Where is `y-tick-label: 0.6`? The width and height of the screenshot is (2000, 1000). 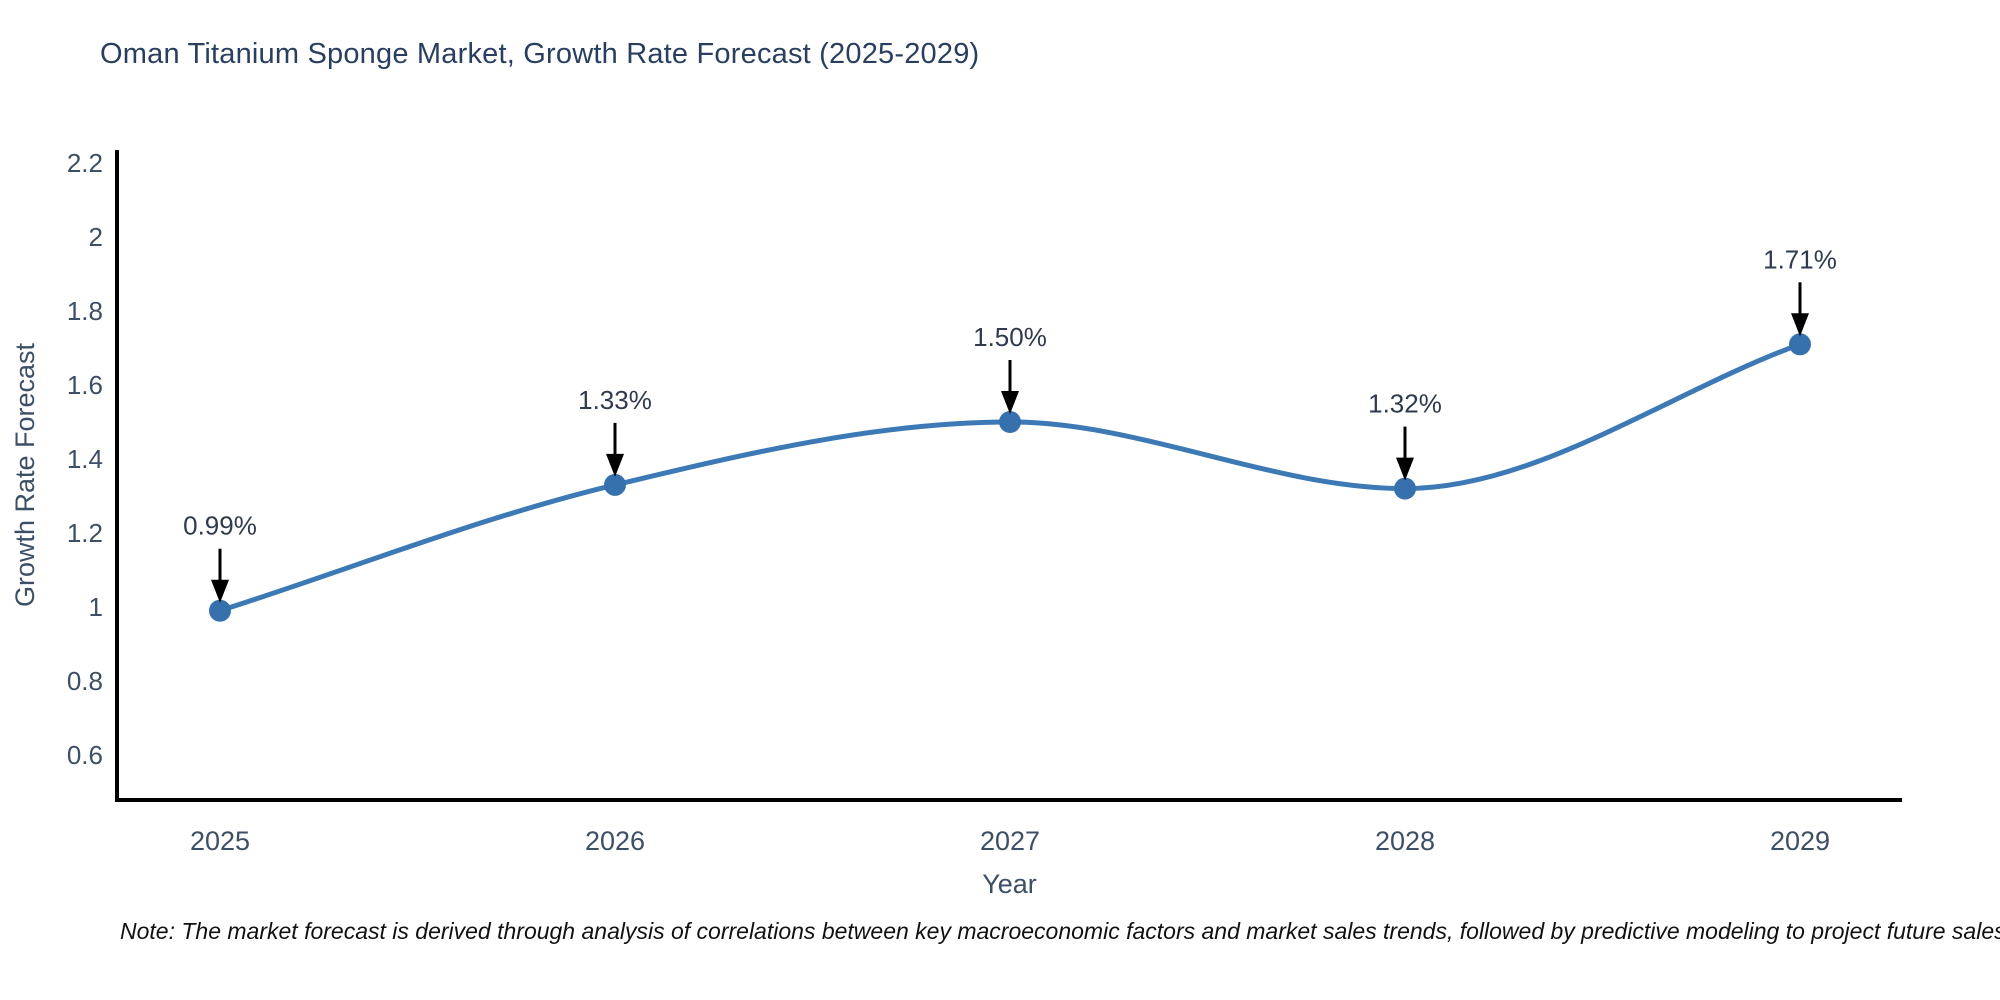
y-tick-label: 0.6 is located at coordinates (85, 755).